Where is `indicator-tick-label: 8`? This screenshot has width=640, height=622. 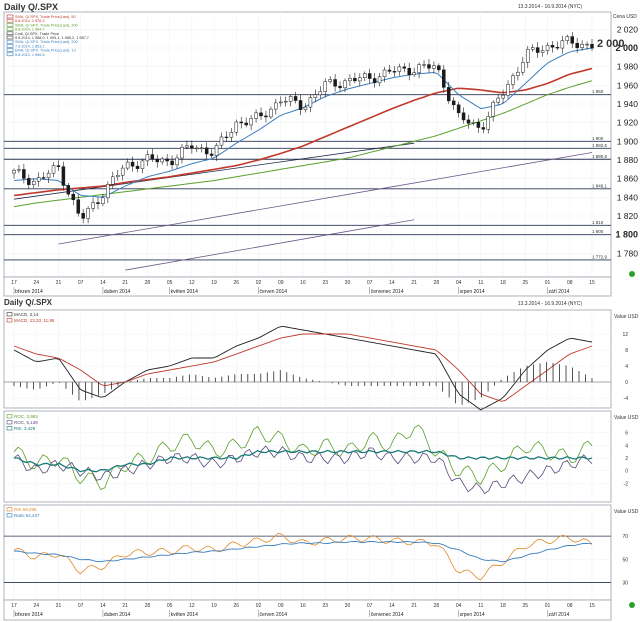 indicator-tick-label: 8 is located at coordinates (626, 351).